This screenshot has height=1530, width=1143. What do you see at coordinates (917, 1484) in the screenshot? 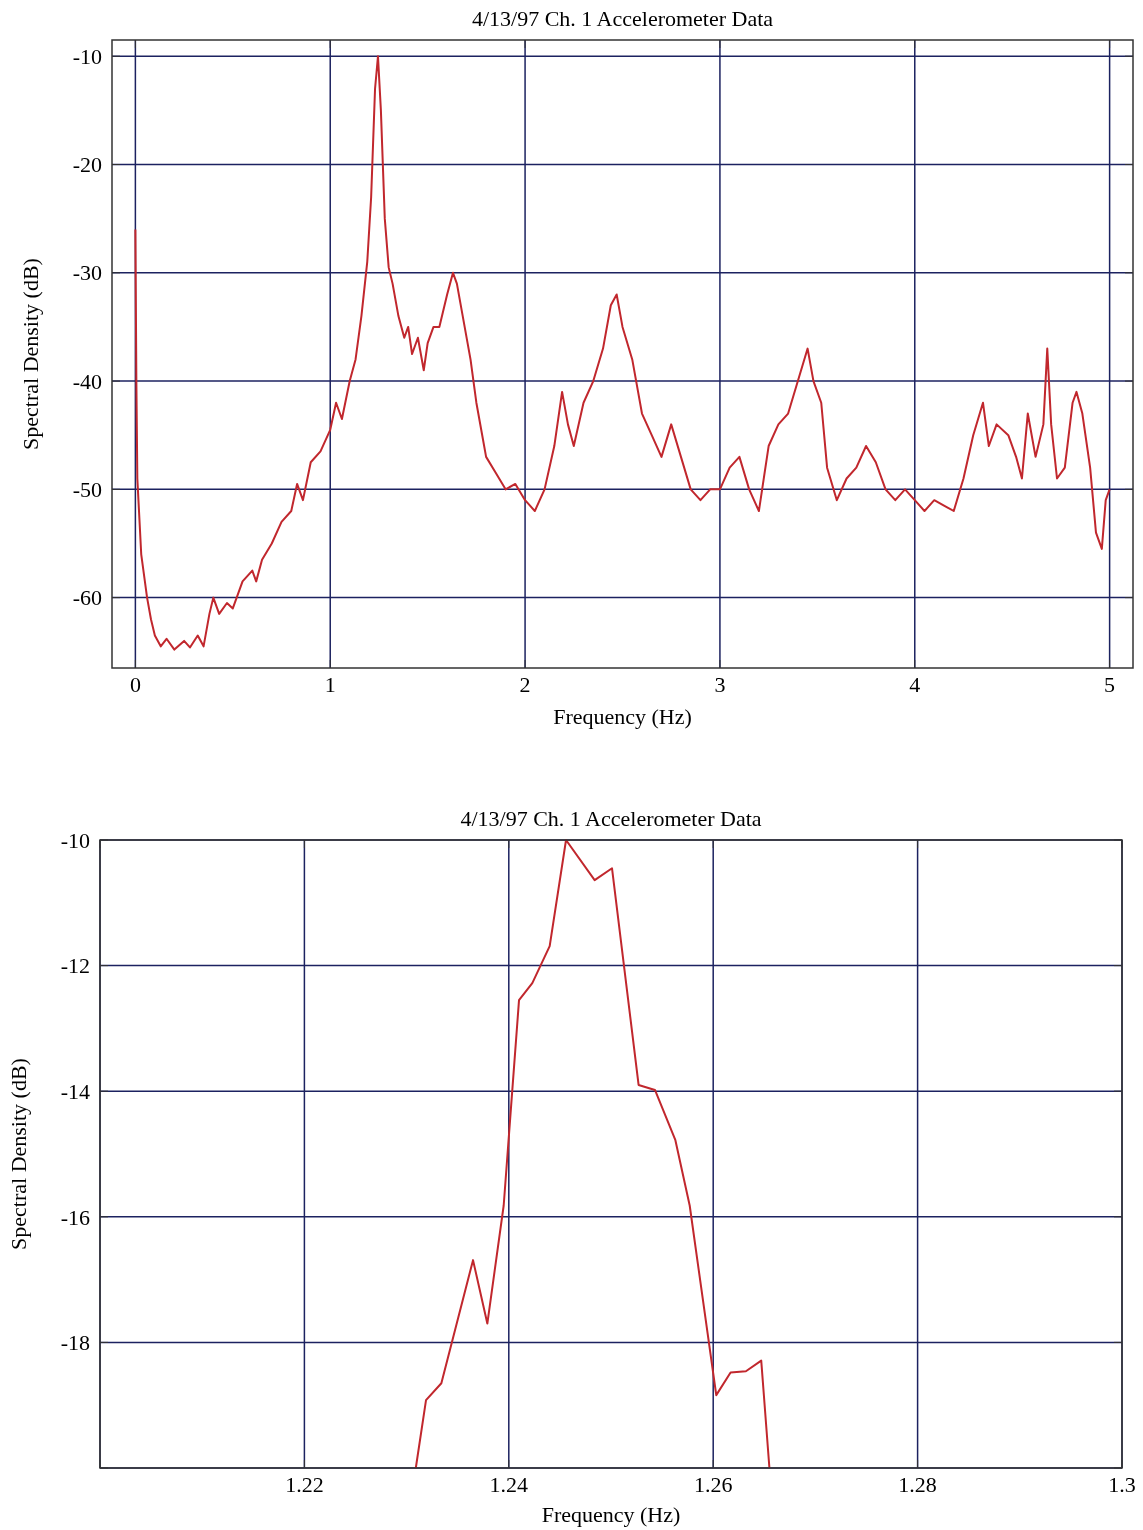
I see `x-tick-label: 1.28` at bounding box center [917, 1484].